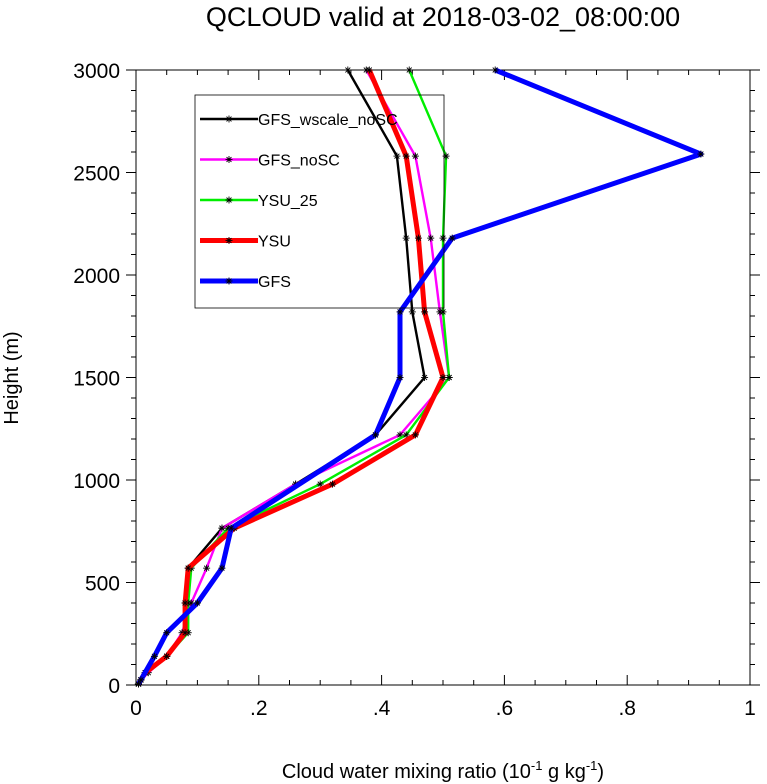 This screenshot has width=767, height=784. What do you see at coordinates (563, 772) in the screenshot?
I see `x-axis-label-mid: g kg` at bounding box center [563, 772].